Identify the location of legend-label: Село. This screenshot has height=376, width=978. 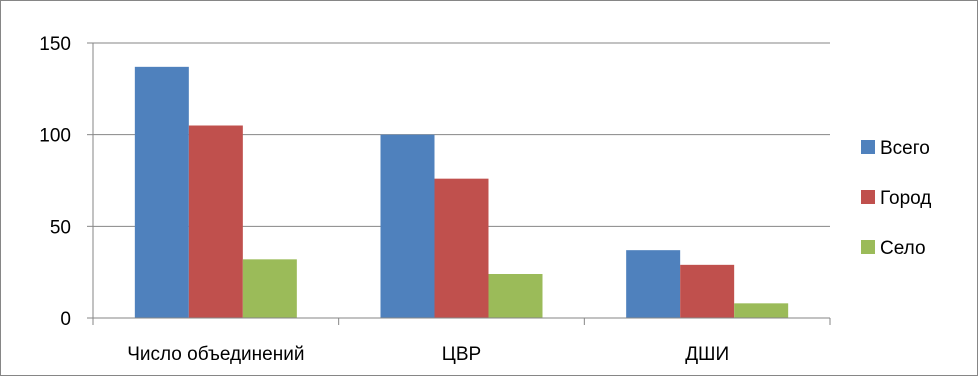
(903, 248).